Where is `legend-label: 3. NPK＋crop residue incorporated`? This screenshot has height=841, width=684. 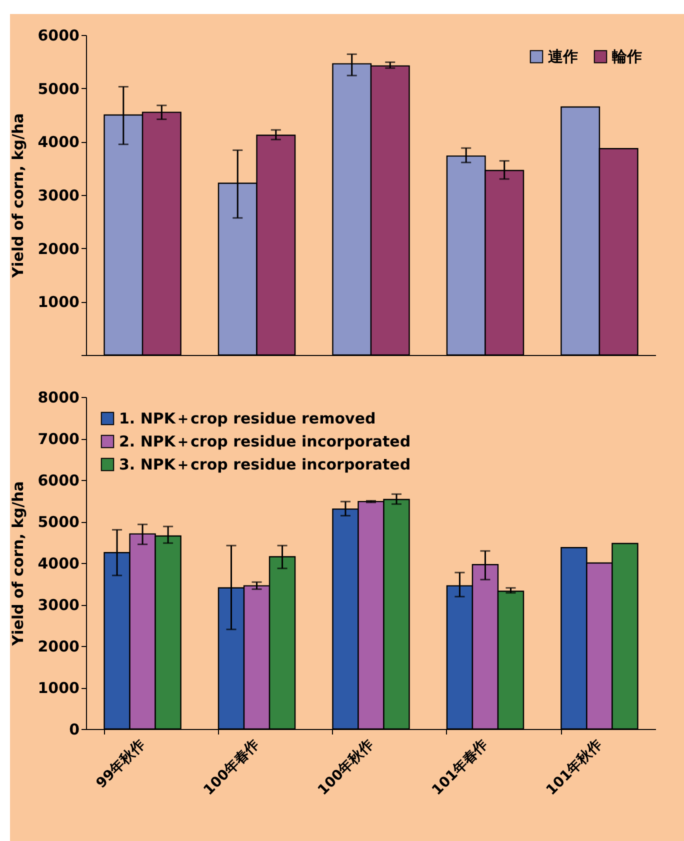
legend-label: 3. NPK＋crop residue incorporated is located at coordinates (265, 465).